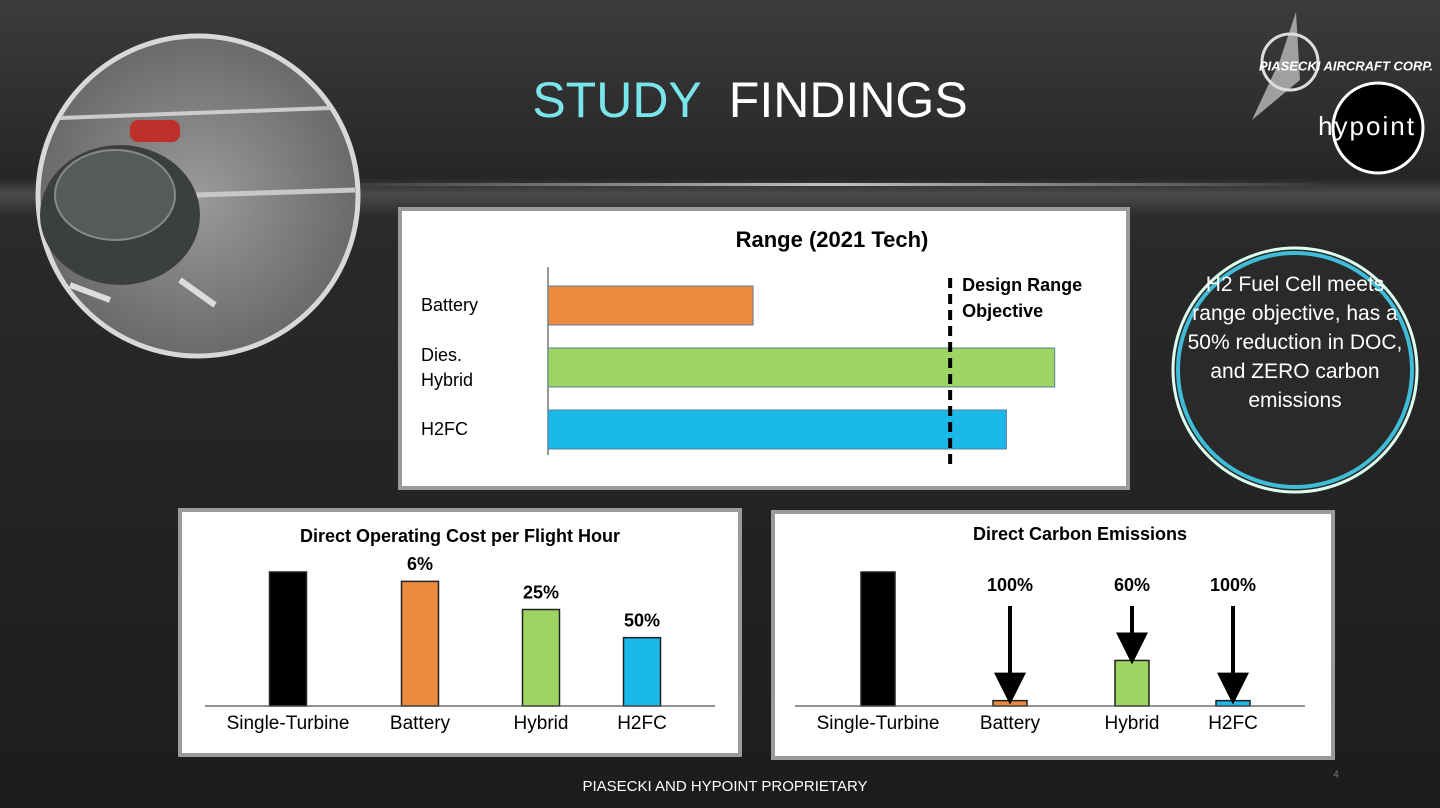  Describe the element at coordinates (460, 536) in the screenshot. I see `chart-title: Direct Operating Cost per Flight Hour` at that location.